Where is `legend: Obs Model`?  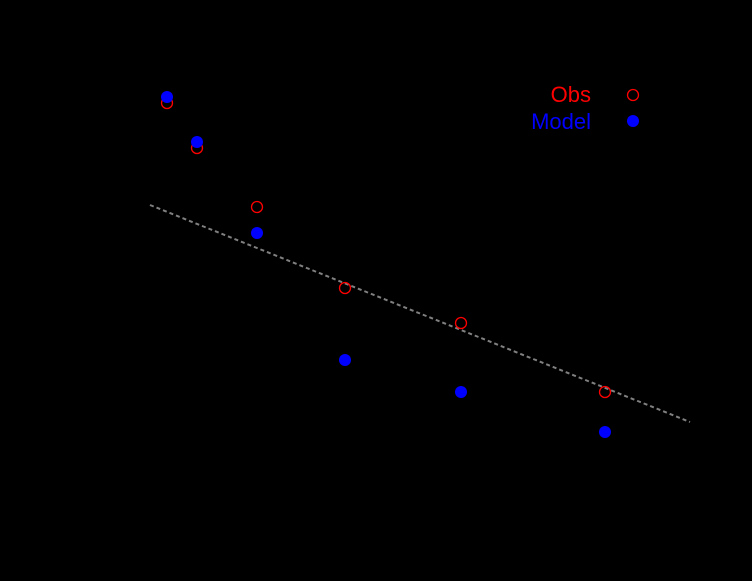 legend: Obs Model is located at coordinates (585, 108).